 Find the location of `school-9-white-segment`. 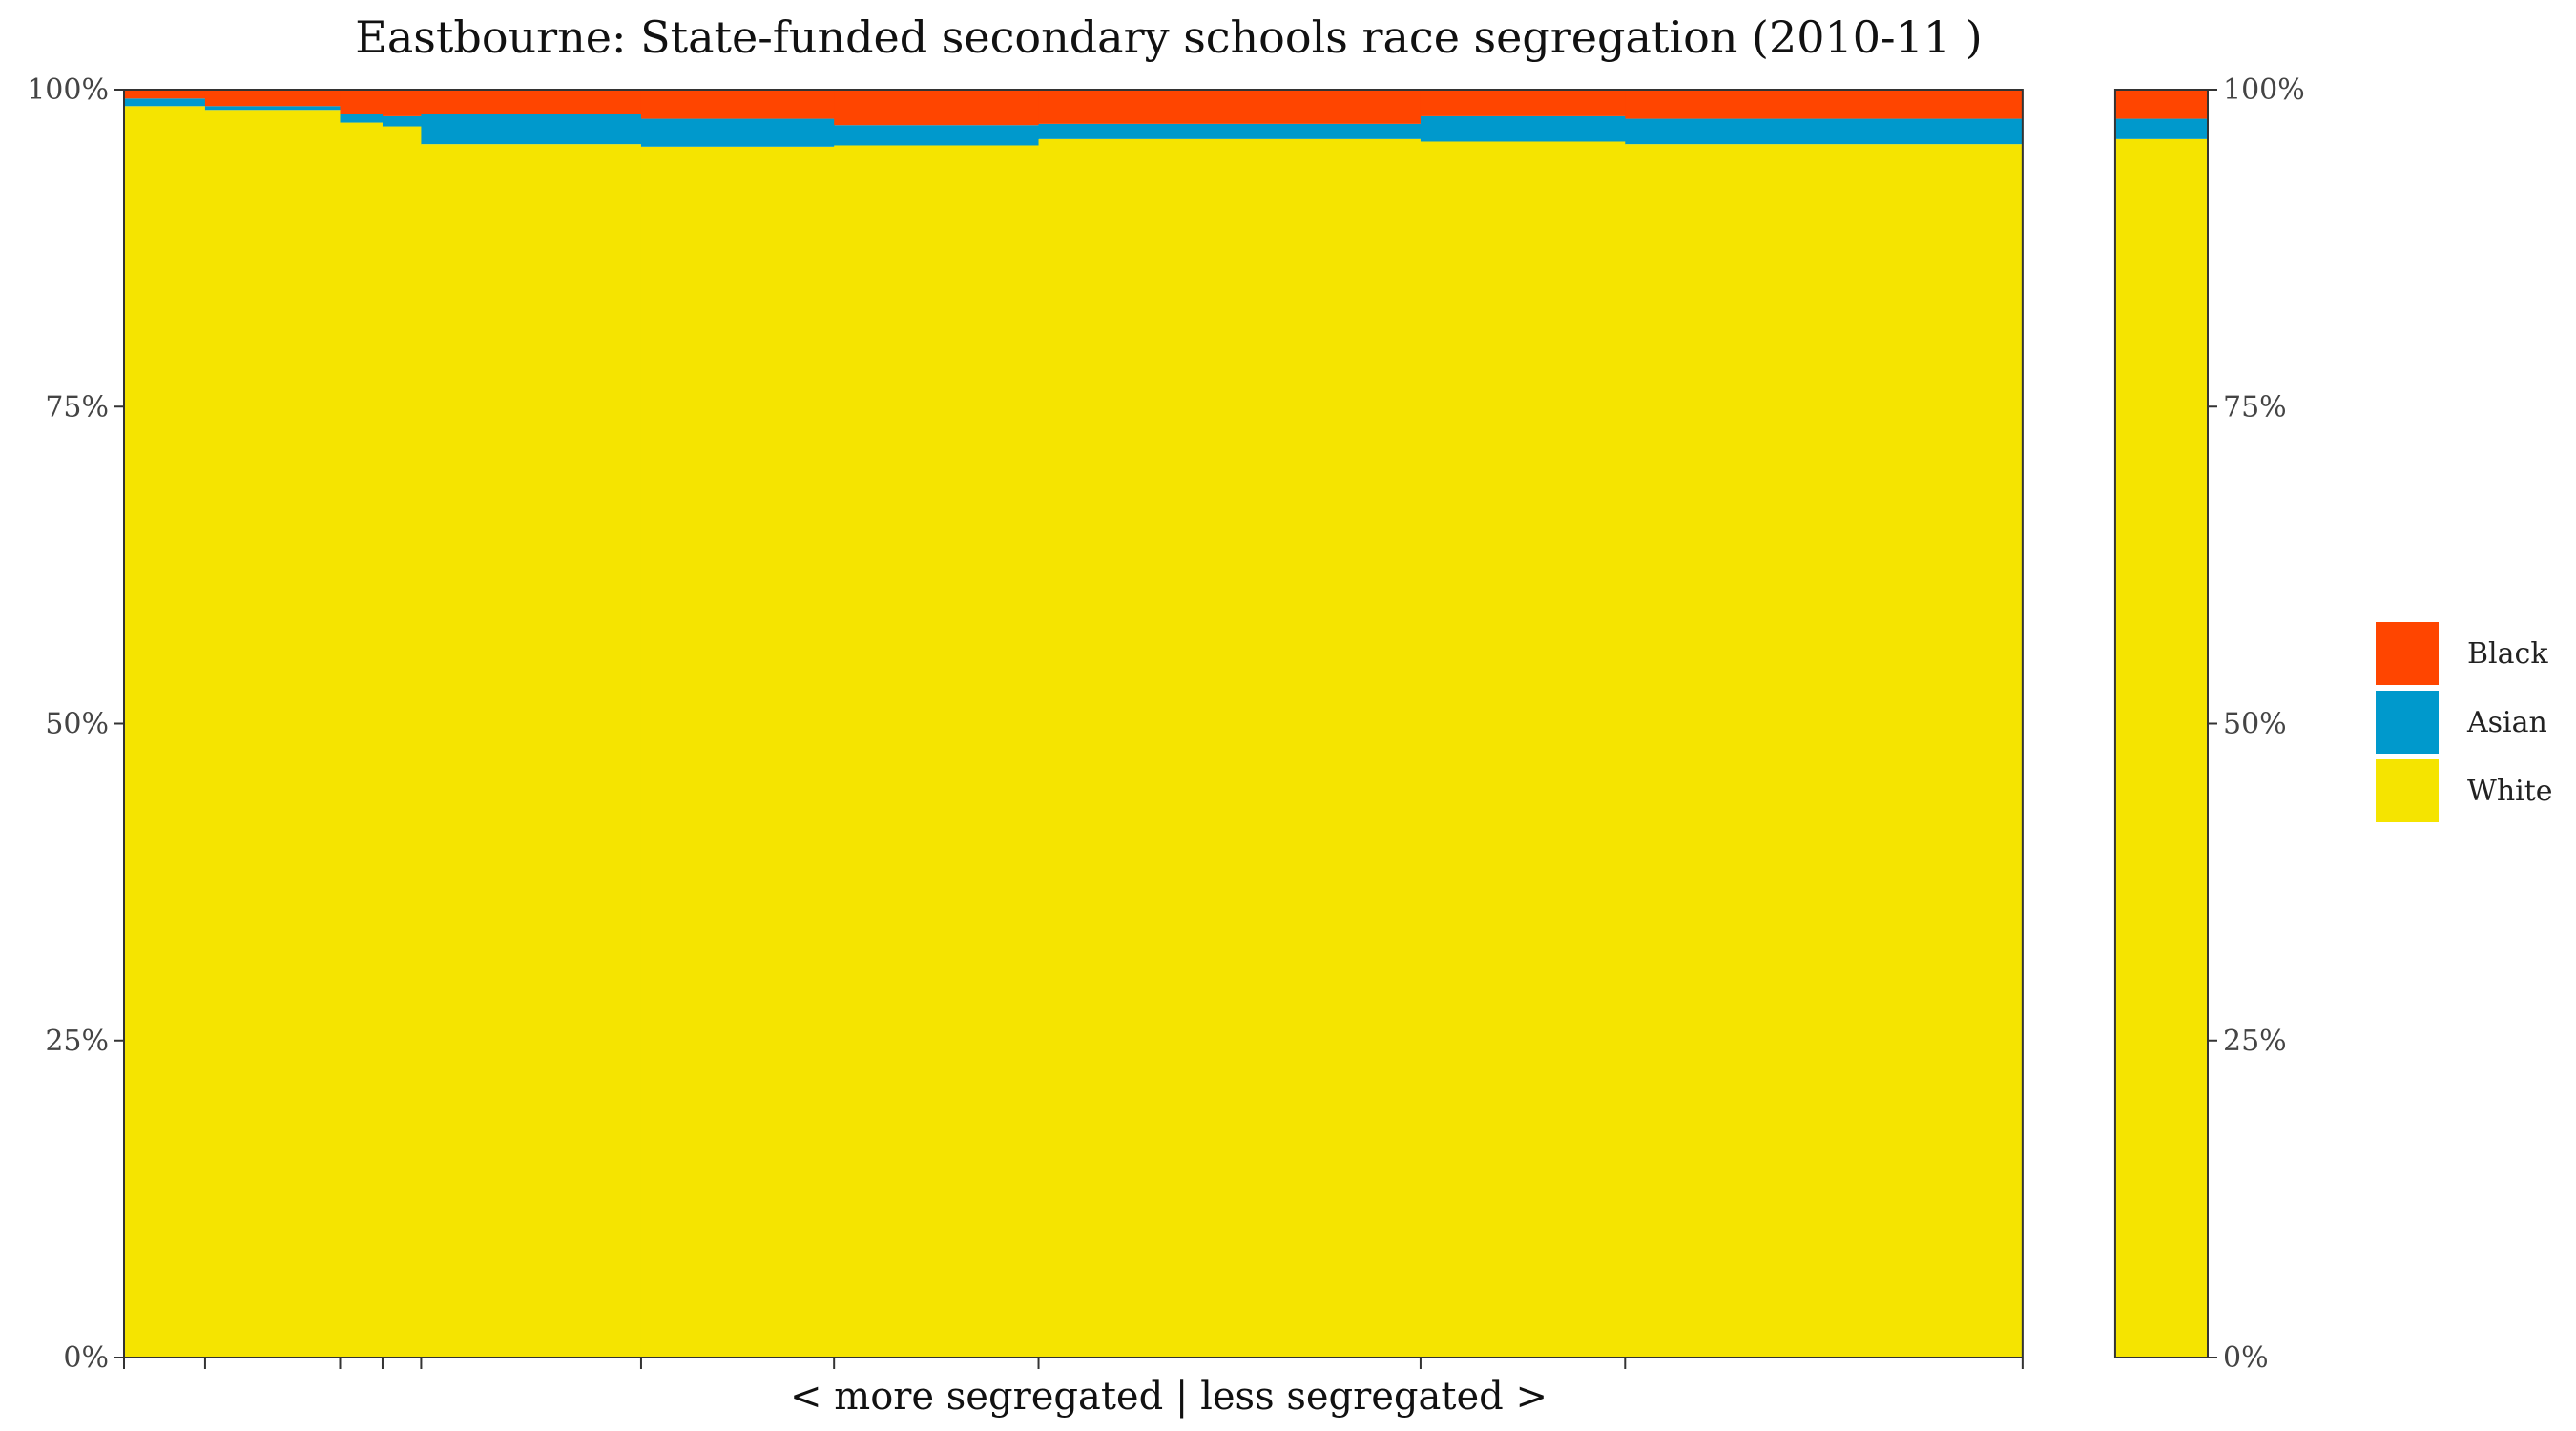

school-9-white-segment is located at coordinates (1523, 749).